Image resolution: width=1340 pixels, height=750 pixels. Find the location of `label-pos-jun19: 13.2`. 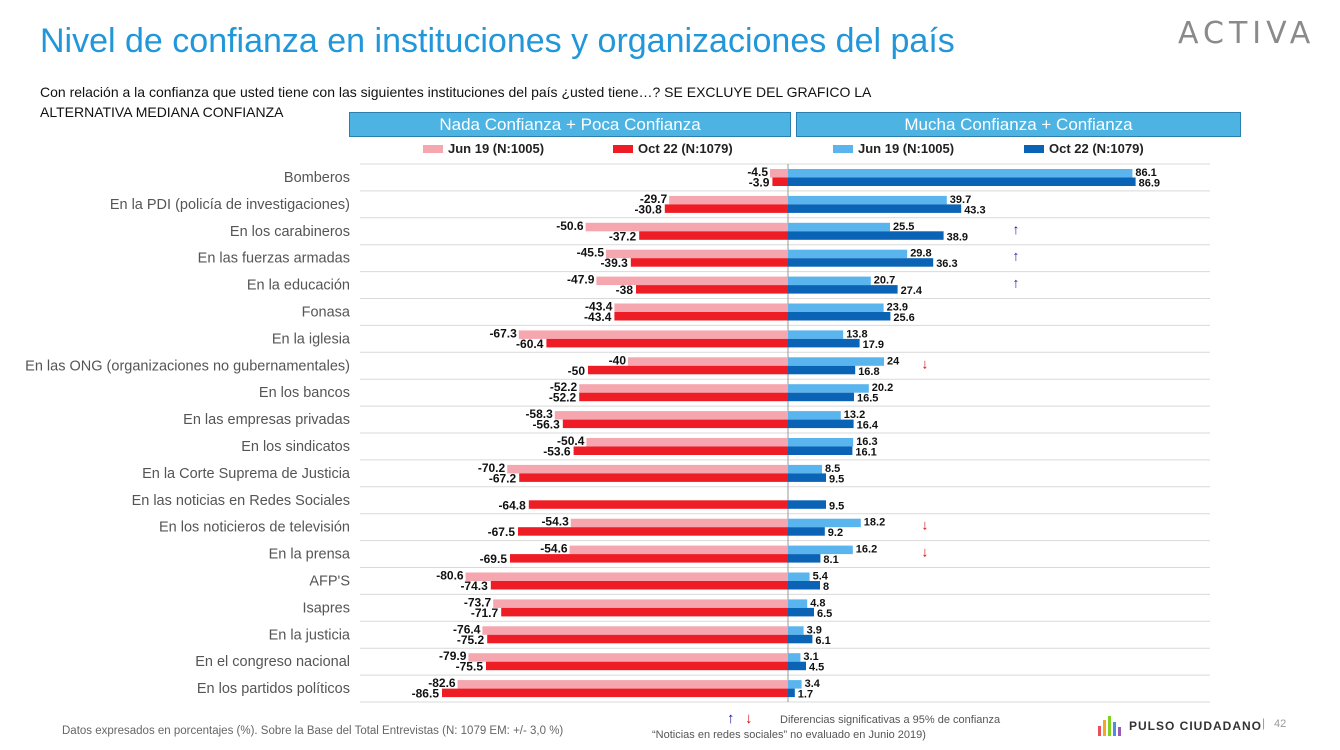

label-pos-jun19: 13.2 is located at coordinates (854, 415).